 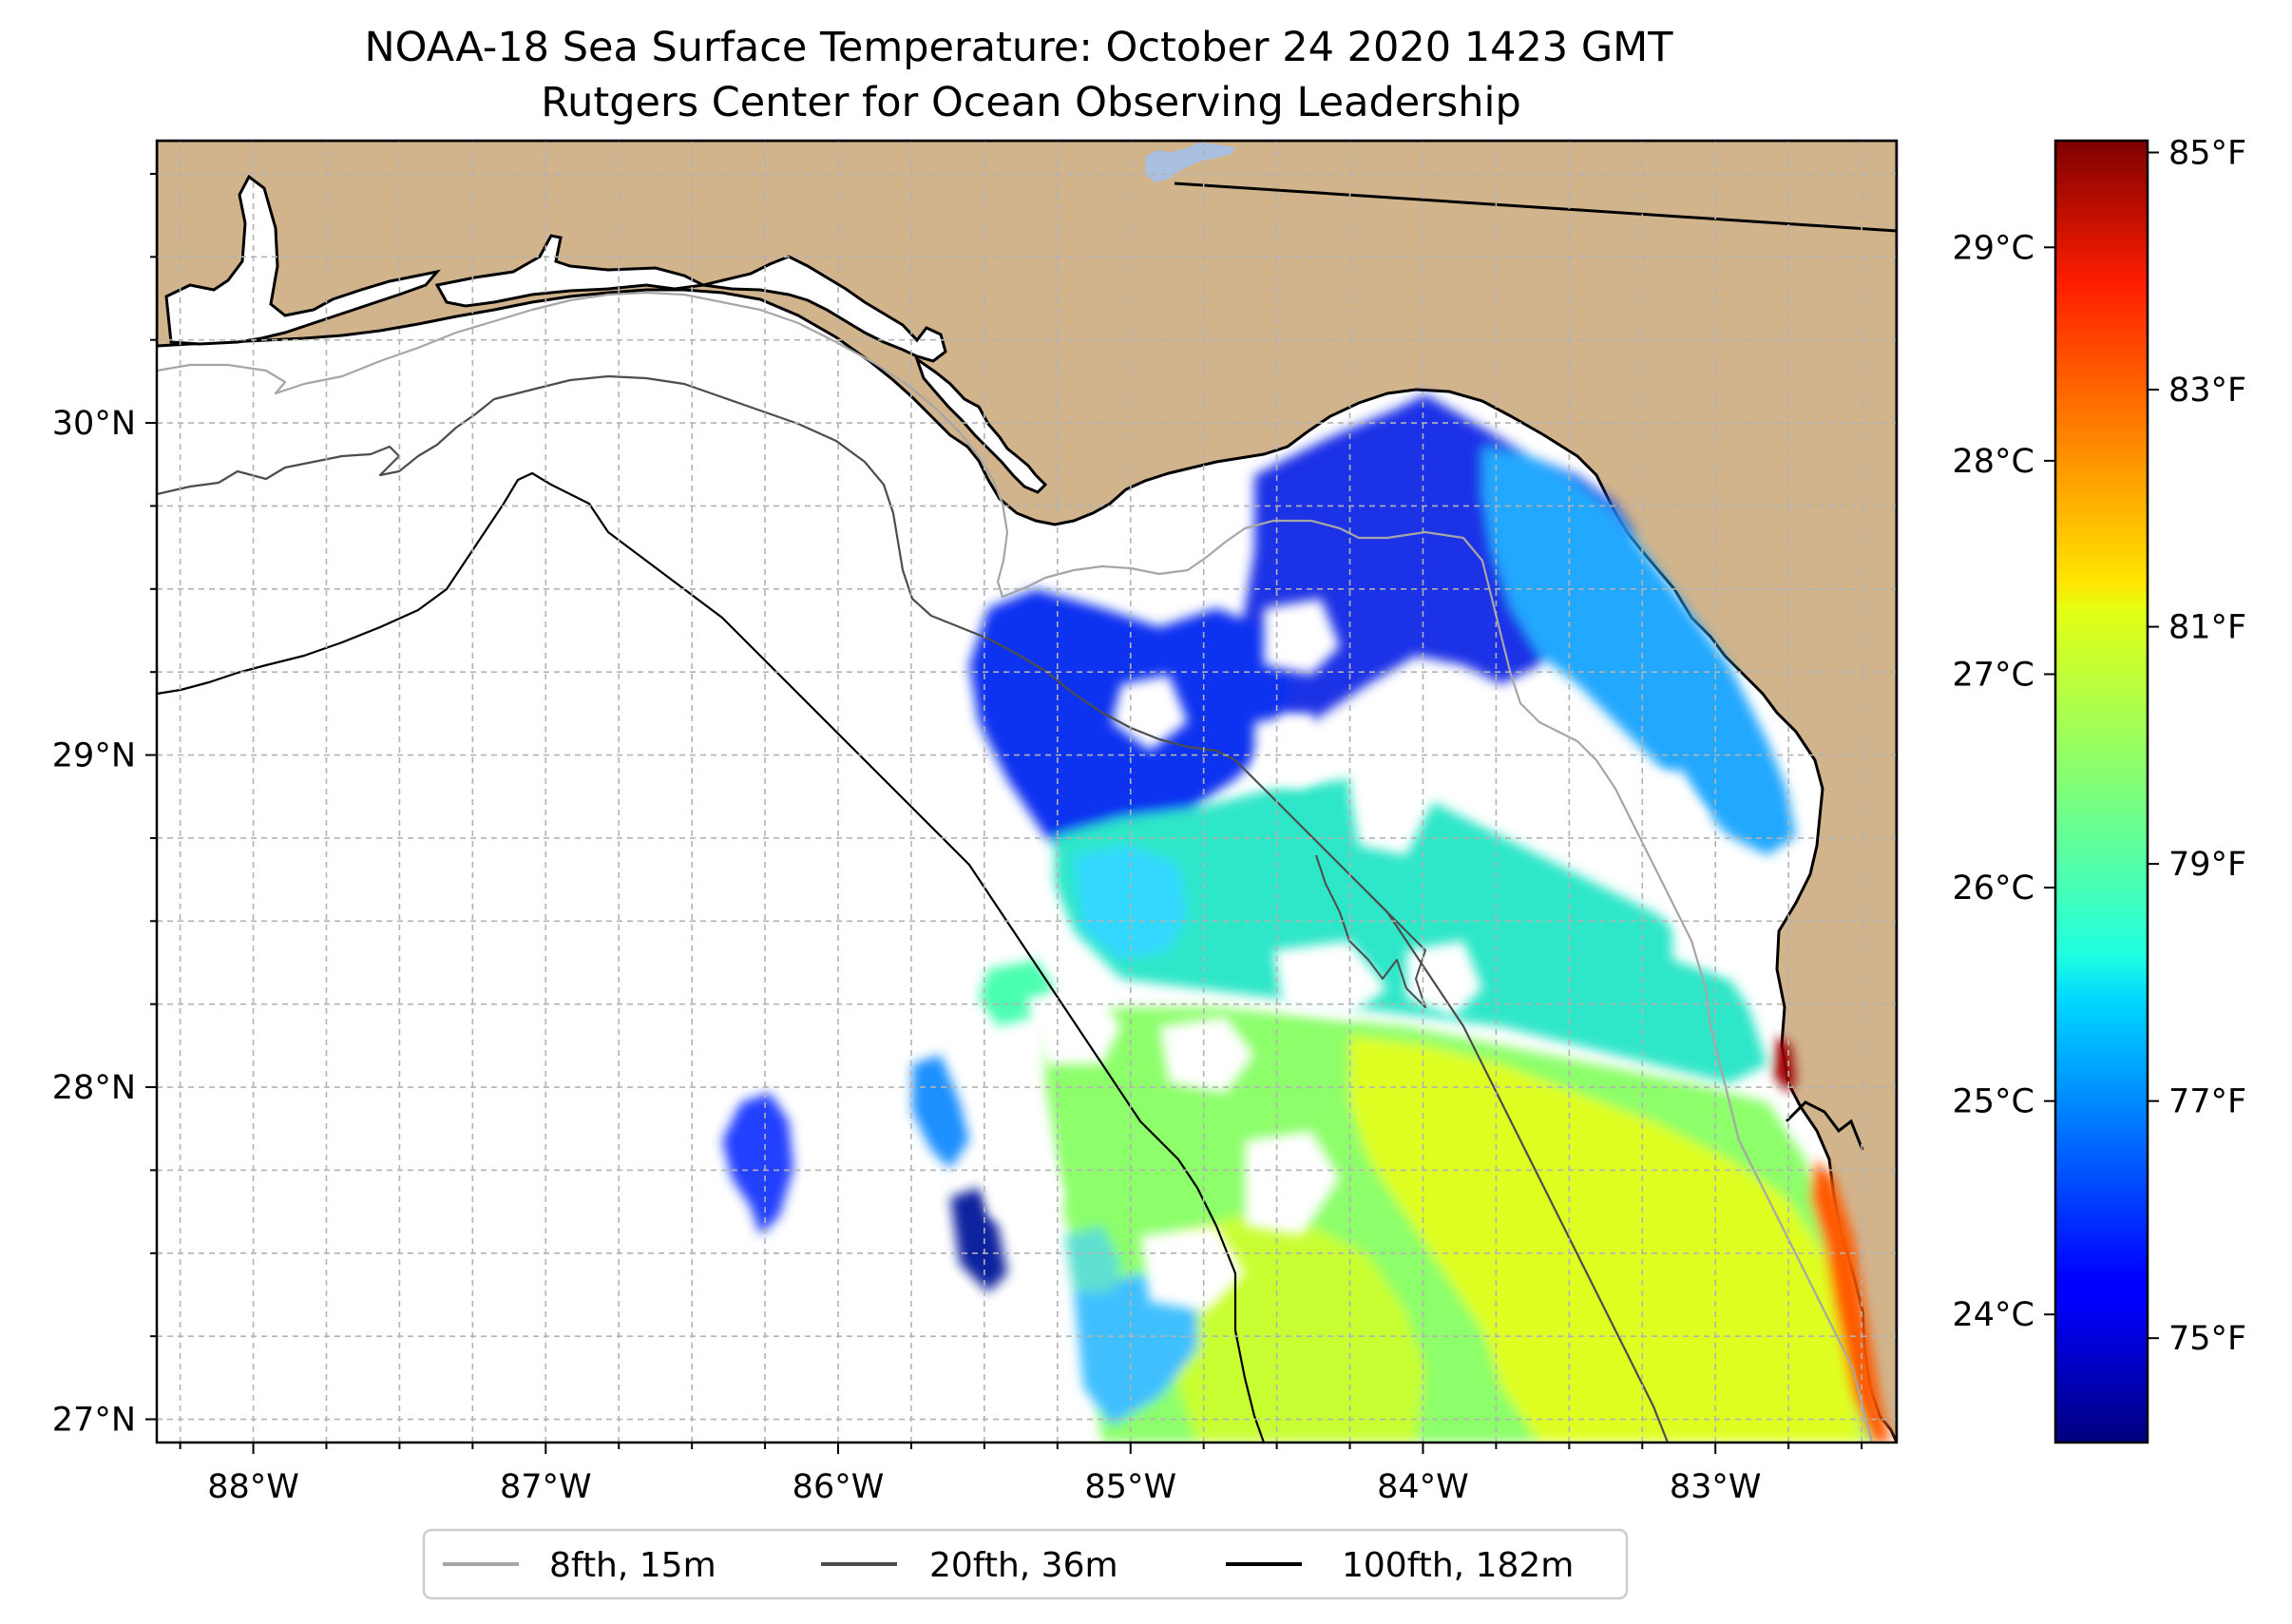 I want to click on bay-st-andrew, so click(x=824, y=309).